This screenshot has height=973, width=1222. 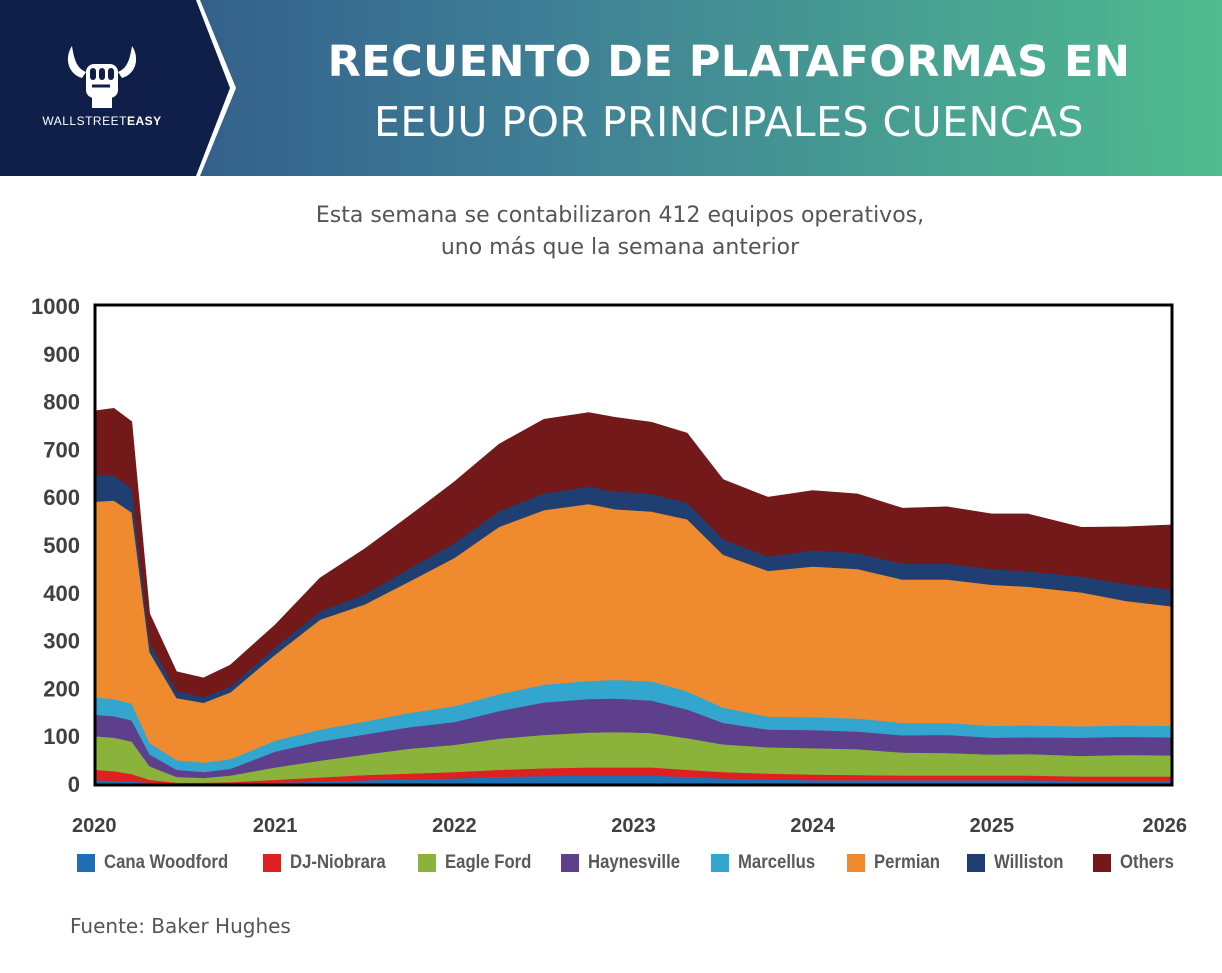 What do you see at coordinates (61, 593) in the screenshot?
I see `y-tick-label: 400` at bounding box center [61, 593].